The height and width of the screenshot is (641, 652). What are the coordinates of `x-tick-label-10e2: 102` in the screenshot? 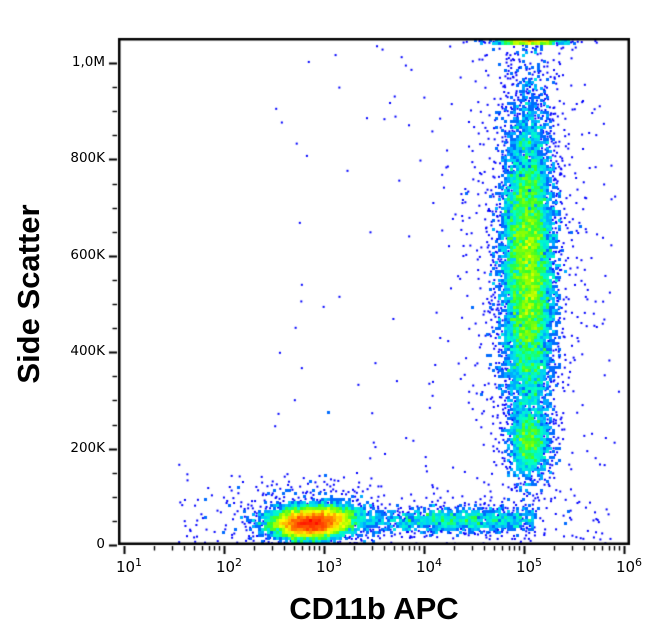 It's located at (229, 566).